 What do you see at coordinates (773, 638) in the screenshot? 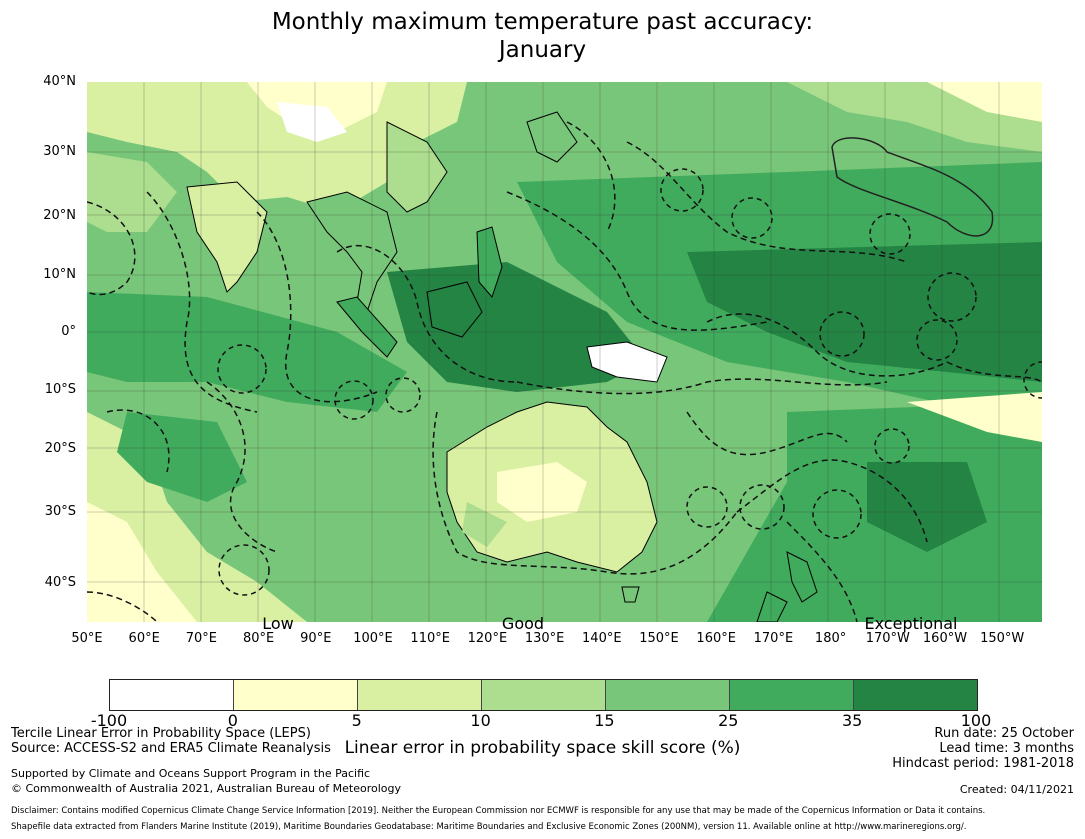
I see `lon-label: 170°E` at bounding box center [773, 638].